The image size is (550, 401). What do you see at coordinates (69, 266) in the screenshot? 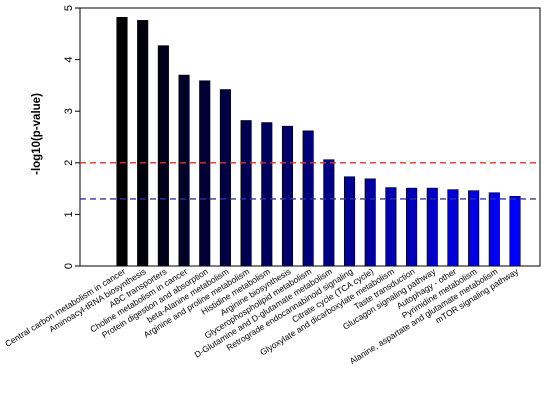
I see `y-tick-label: 0` at bounding box center [69, 266].